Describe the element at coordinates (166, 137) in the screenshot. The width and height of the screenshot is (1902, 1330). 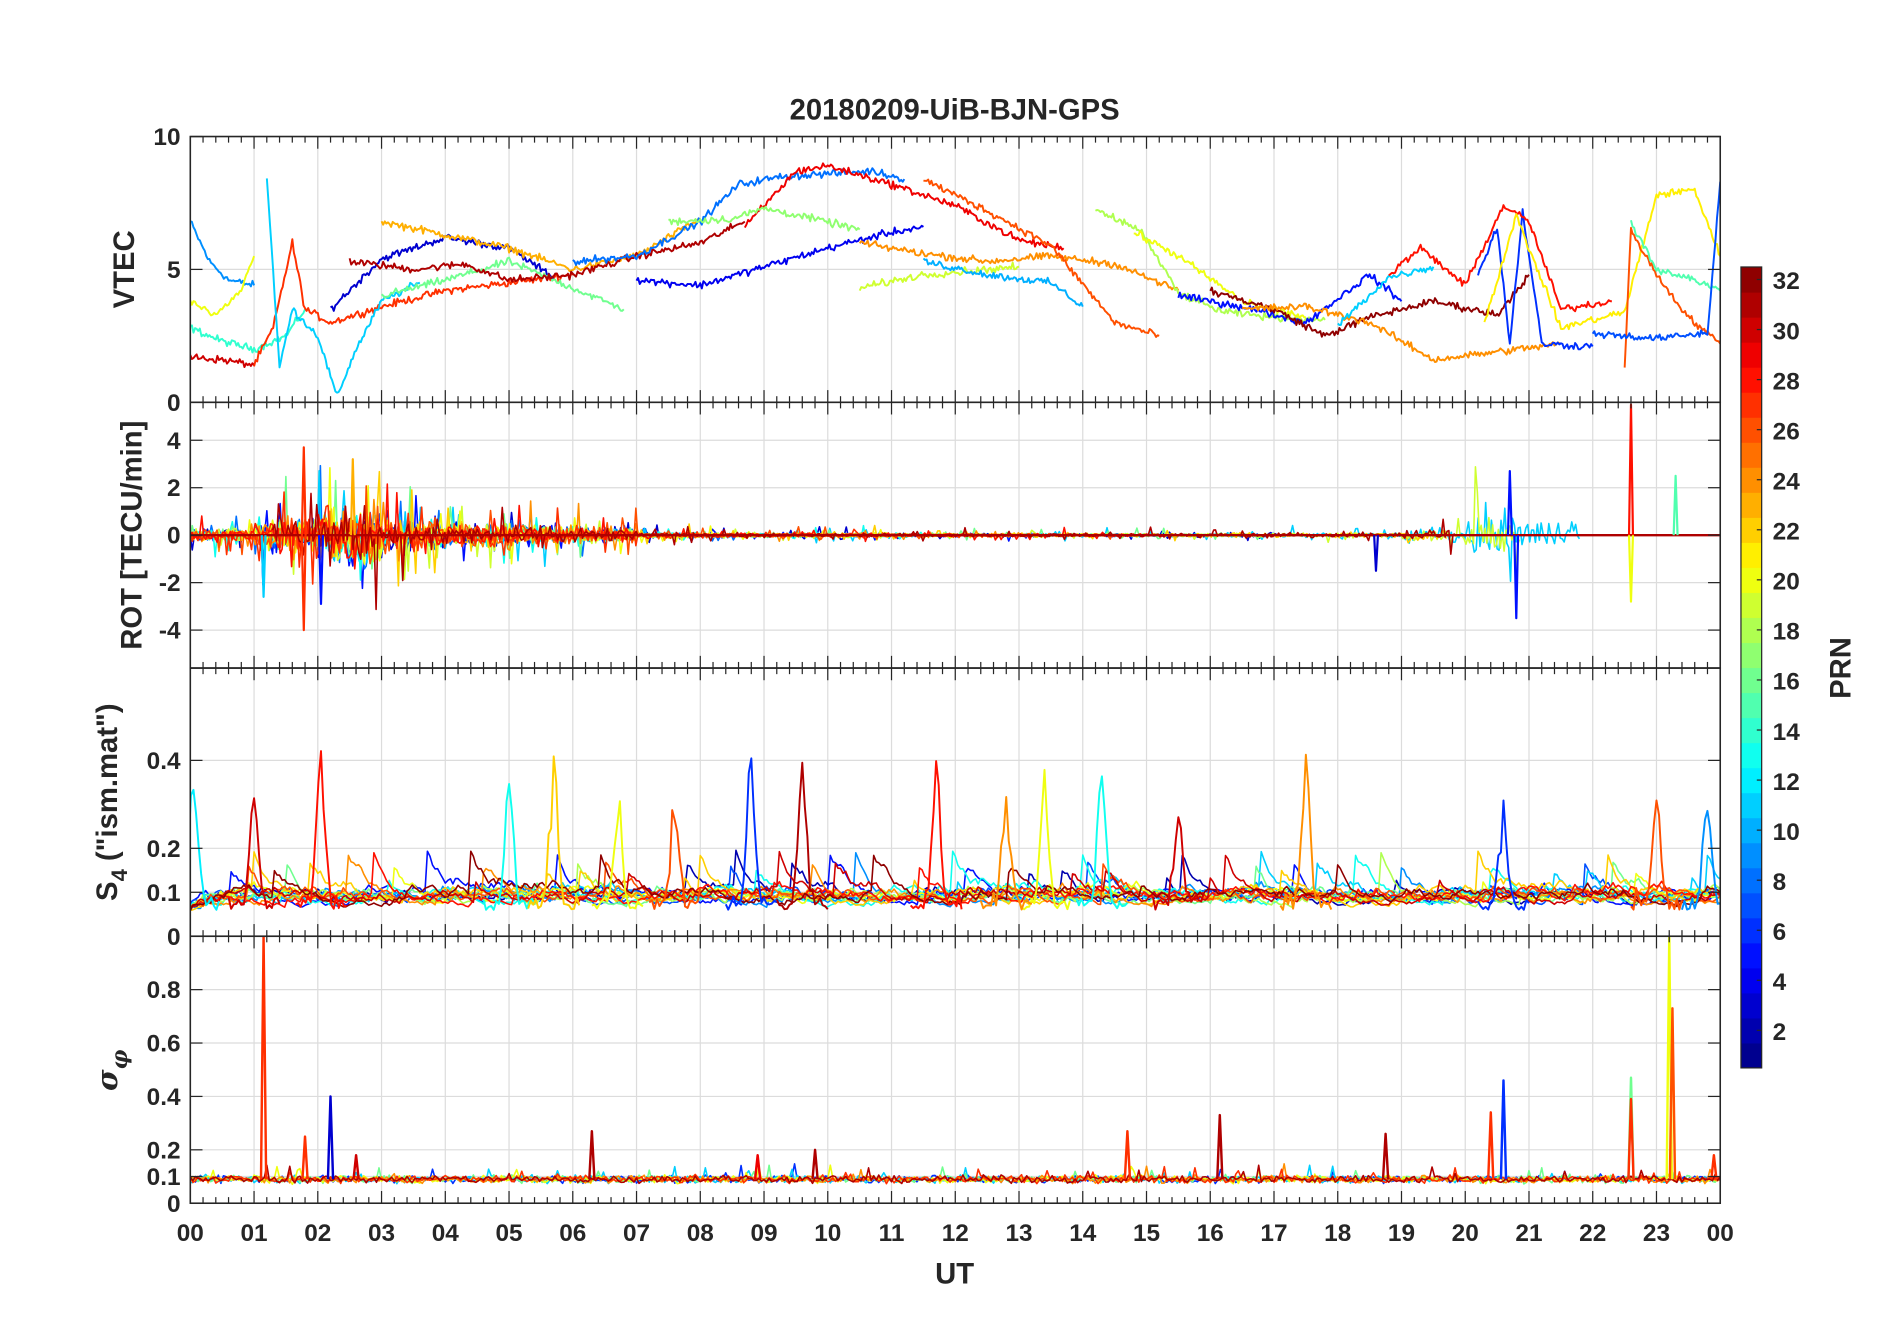
I see `vtec-y-tick-label: 10` at that location.